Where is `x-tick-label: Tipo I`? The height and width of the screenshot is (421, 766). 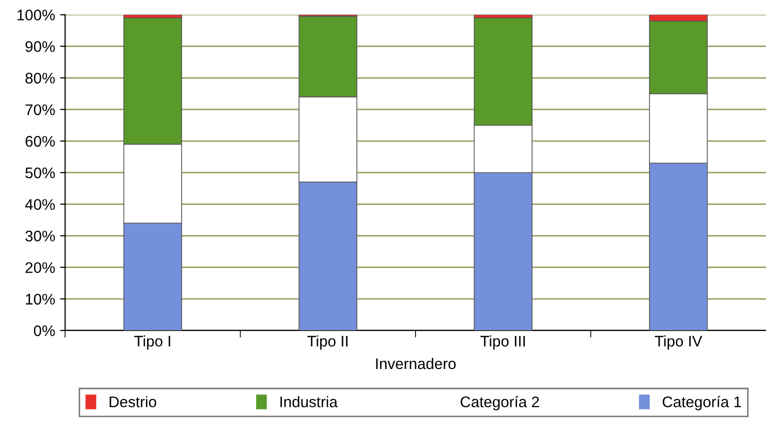
x-tick-label: Tipo I is located at coordinates (152, 342).